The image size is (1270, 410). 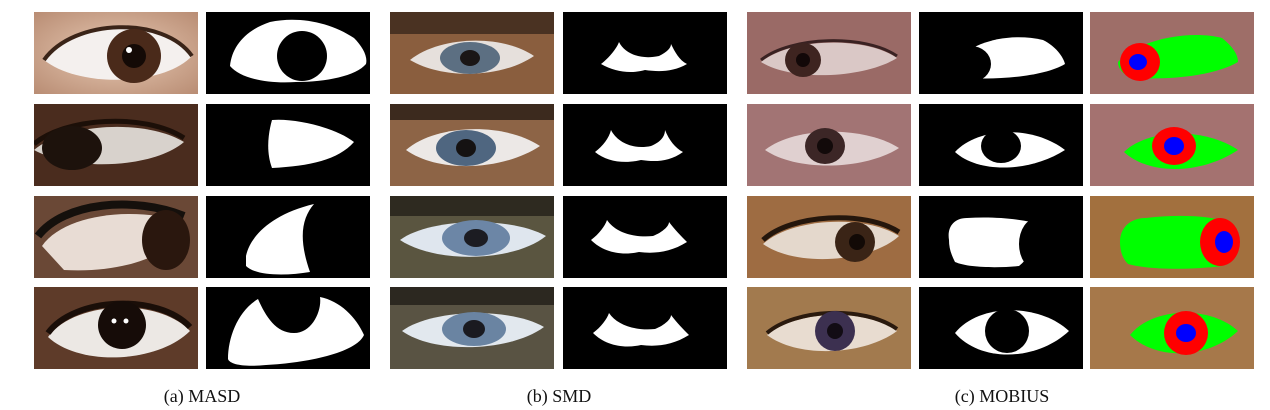 I want to click on caption-smd: (b) SMD, so click(x=559, y=396).